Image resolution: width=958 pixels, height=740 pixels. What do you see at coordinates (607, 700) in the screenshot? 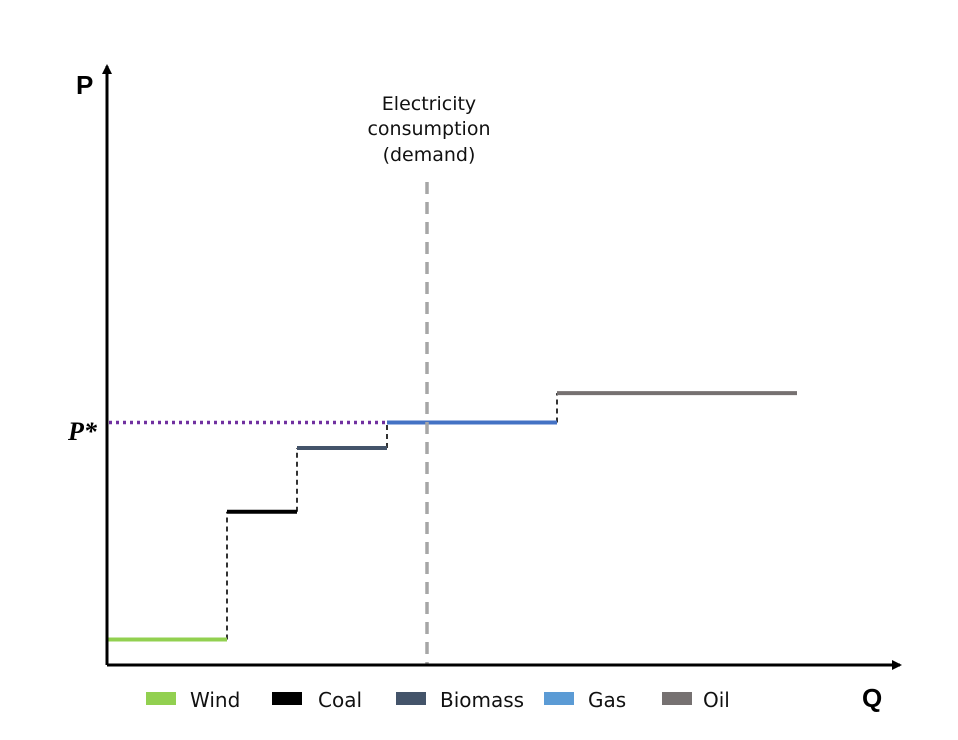
I see `legend-label-gas: Gas` at bounding box center [607, 700].